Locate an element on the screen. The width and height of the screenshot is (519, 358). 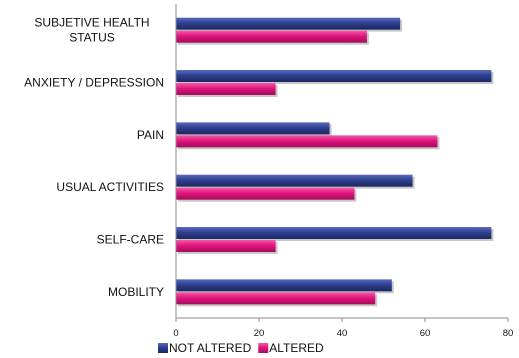
bar-not-altered-anxiety-depression is located at coordinates (334, 76).